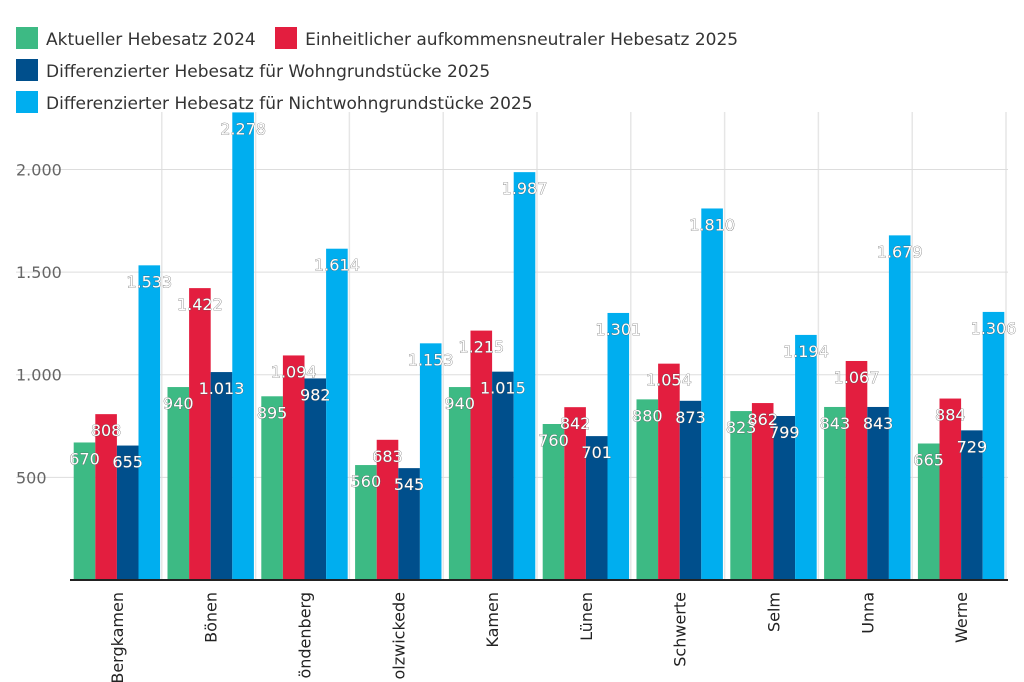 The image size is (1024, 682). What do you see at coordinates (784, 432) in the screenshot?
I see `data-label: 799` at bounding box center [784, 432].